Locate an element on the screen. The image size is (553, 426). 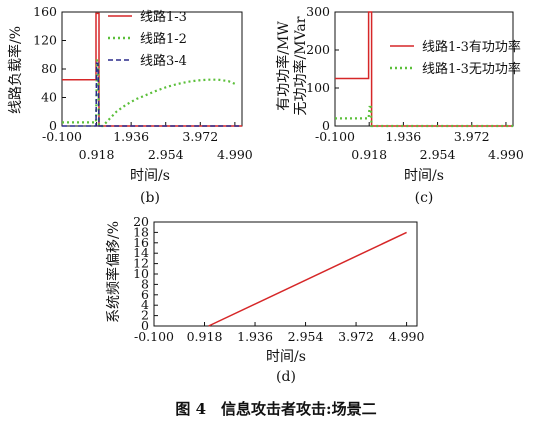
legend-label: 线路1-2 is located at coordinates (163, 39).